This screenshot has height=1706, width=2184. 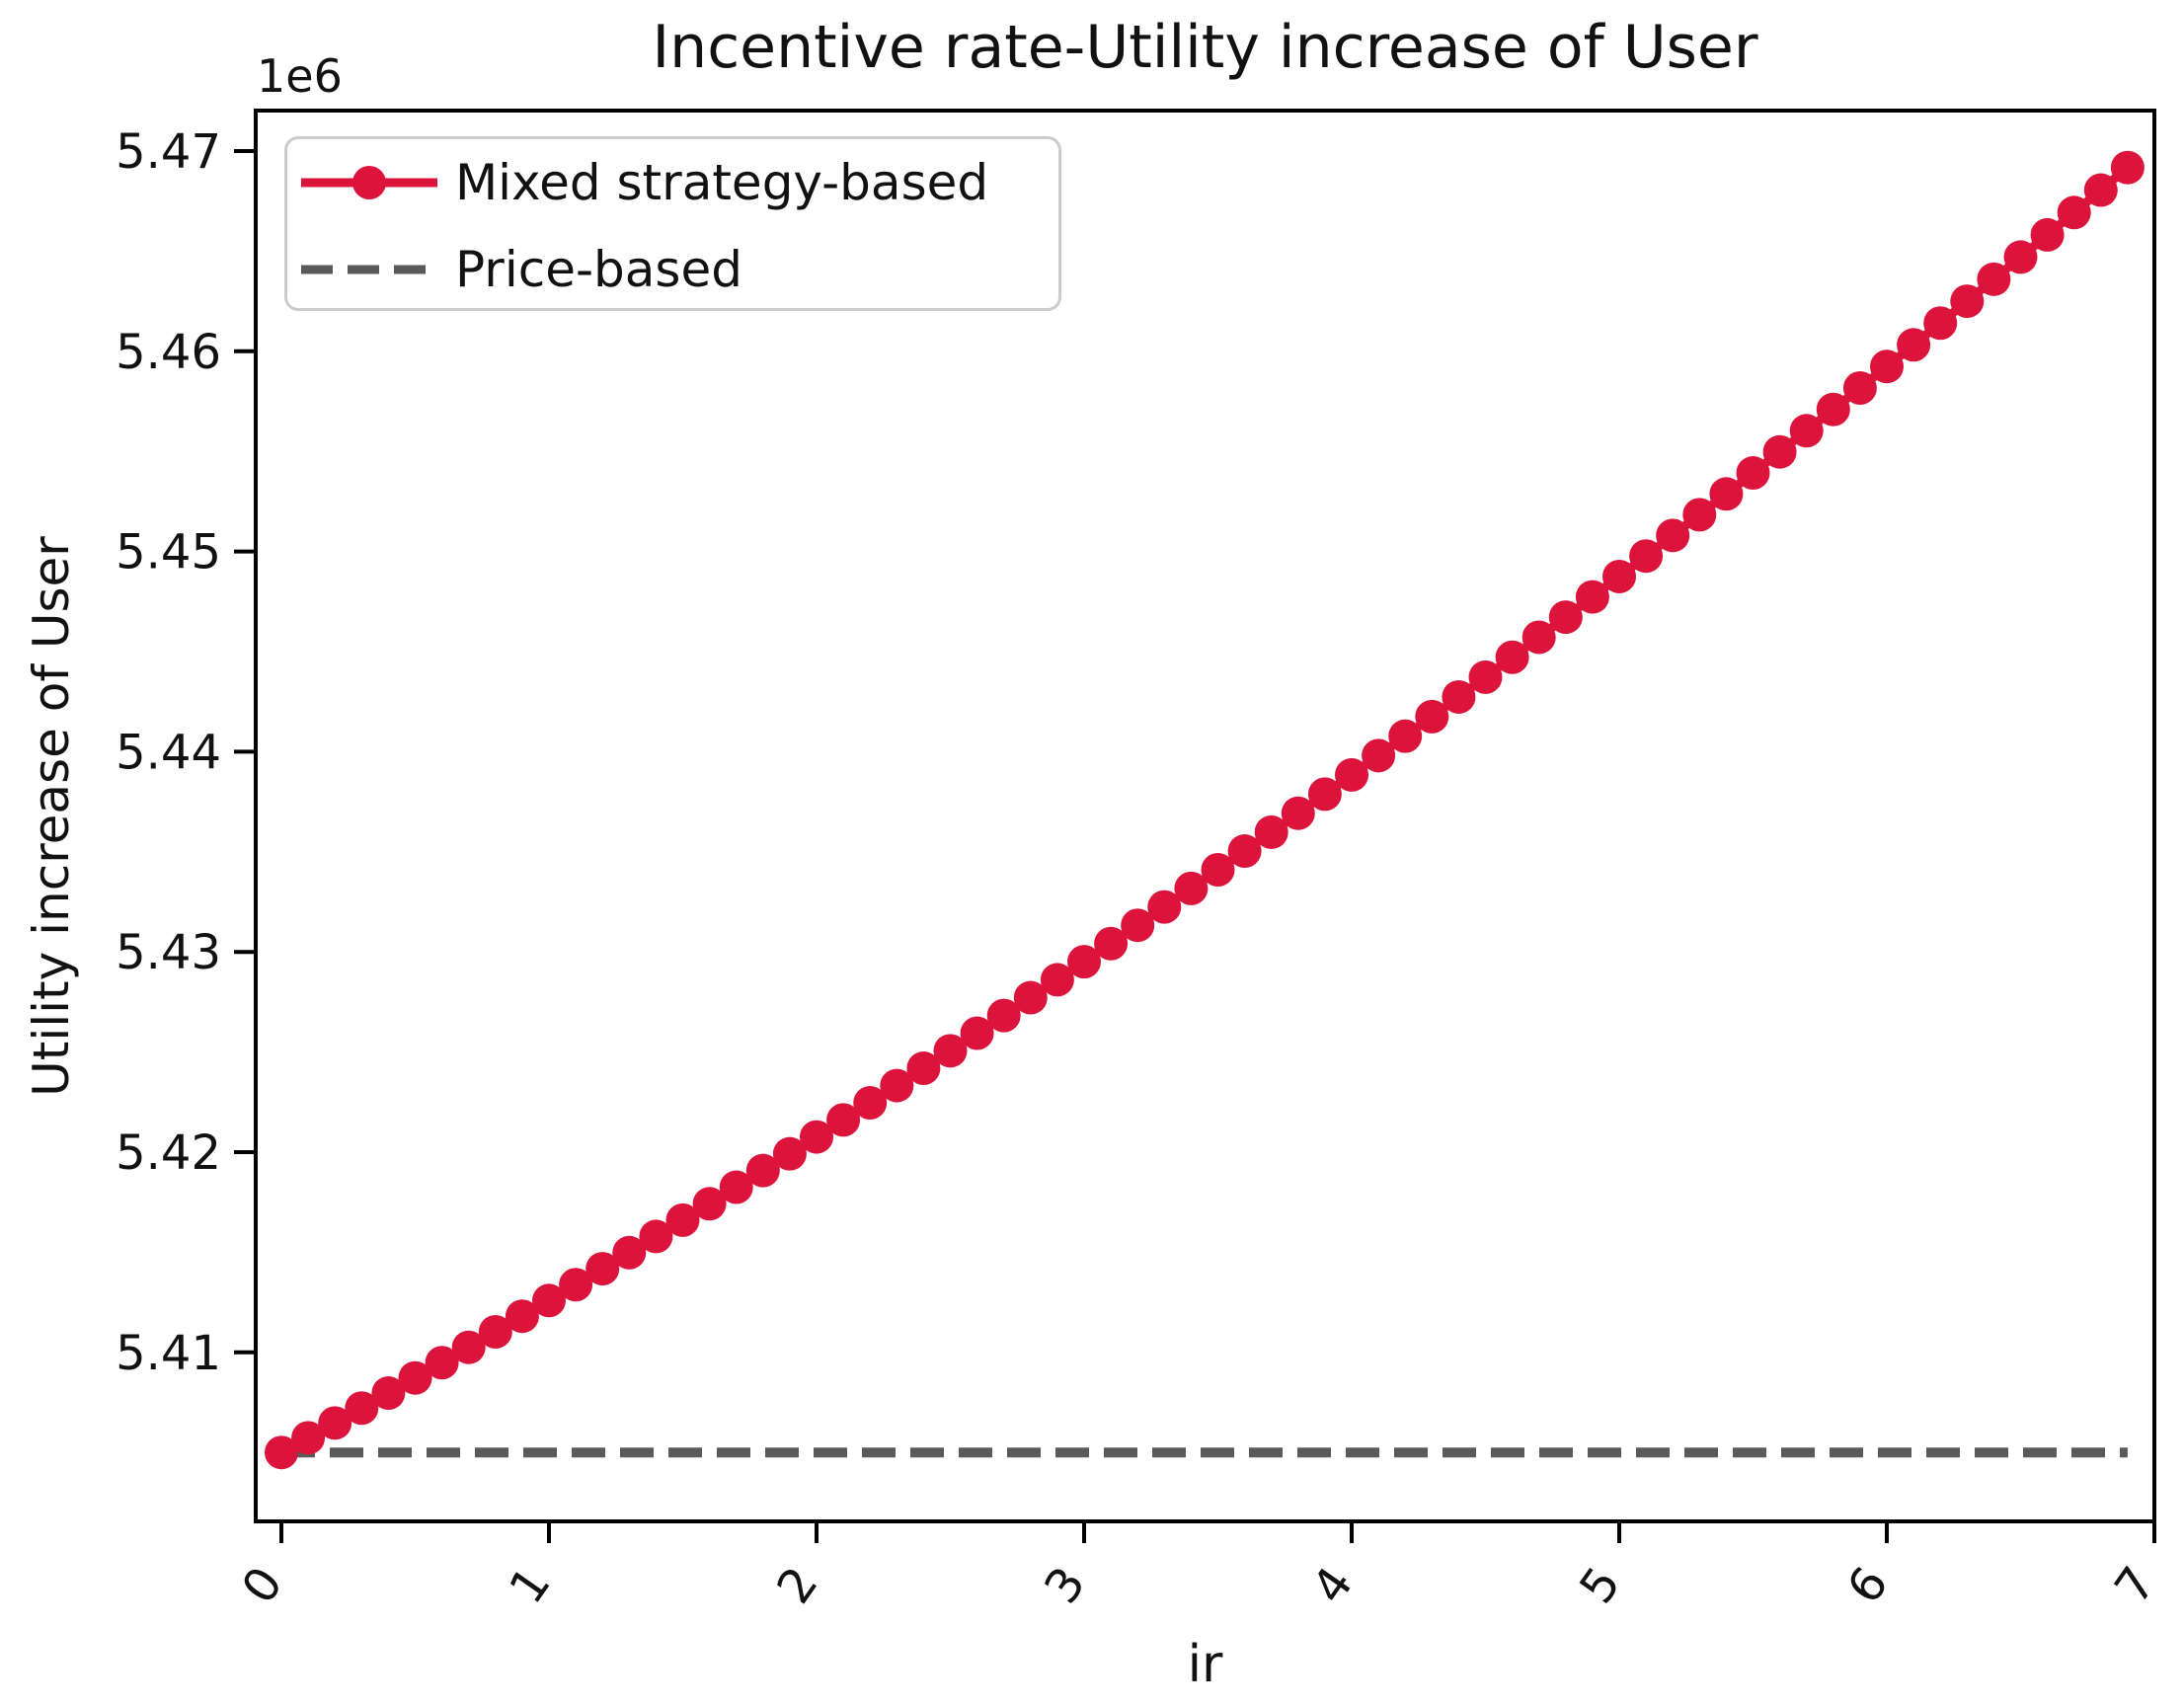 What do you see at coordinates (598, 269) in the screenshot?
I see `legend-label: Price-based` at bounding box center [598, 269].